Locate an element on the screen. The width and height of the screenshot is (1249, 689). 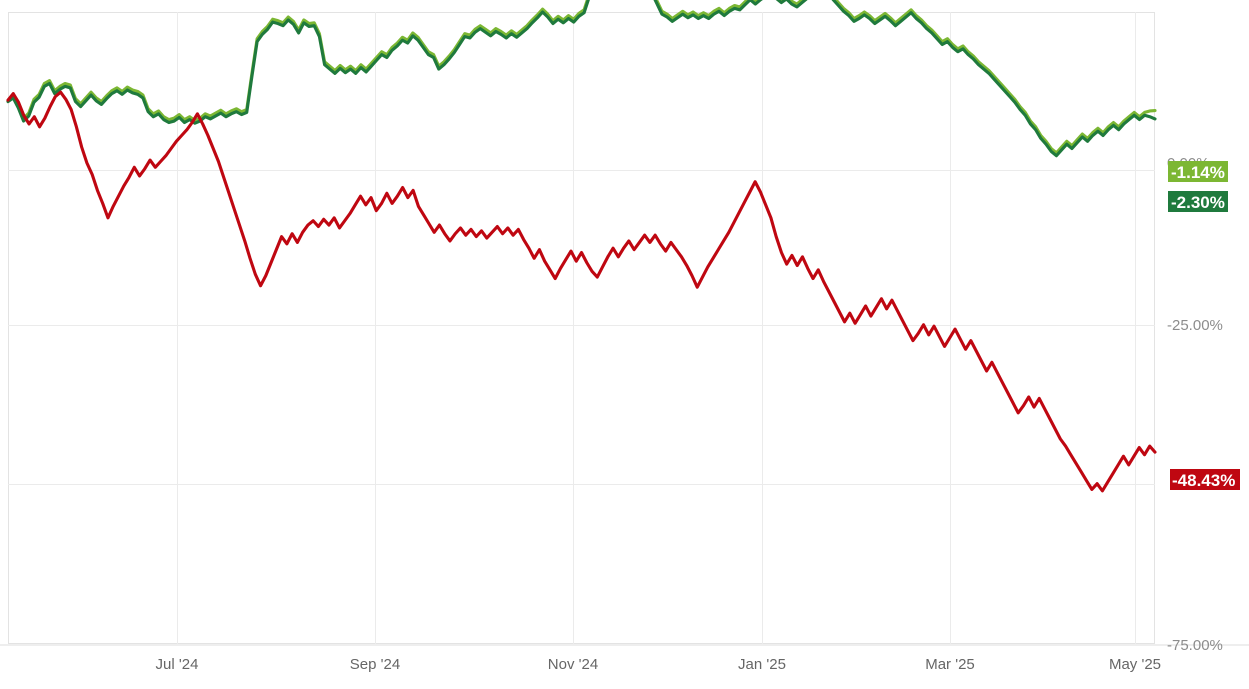
x-tick-label-sep24: Sep '24 is located at coordinates (375, 664).